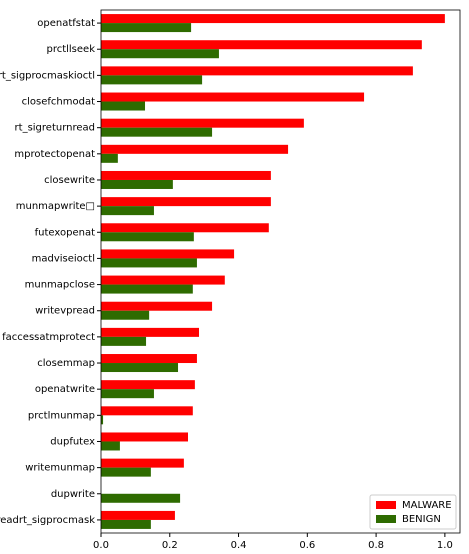 The height and width of the screenshot is (554, 469). I want to click on y-tick-label: readrt_sigprocmask, so click(47, 520).